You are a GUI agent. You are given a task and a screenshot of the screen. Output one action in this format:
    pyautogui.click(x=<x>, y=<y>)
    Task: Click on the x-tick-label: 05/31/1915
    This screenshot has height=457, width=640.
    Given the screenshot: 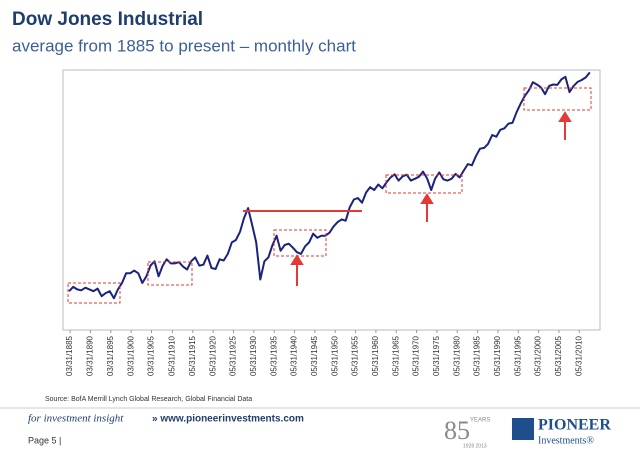 What is the action you would take?
    pyautogui.click(x=192, y=355)
    